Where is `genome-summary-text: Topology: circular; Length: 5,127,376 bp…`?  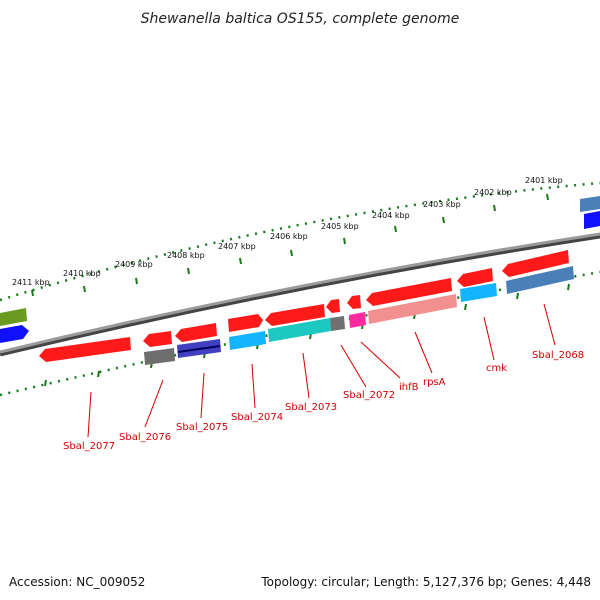
genome-summary-text: Topology: circular; Length: 5,127,376 bp… is located at coordinates (425, 582).